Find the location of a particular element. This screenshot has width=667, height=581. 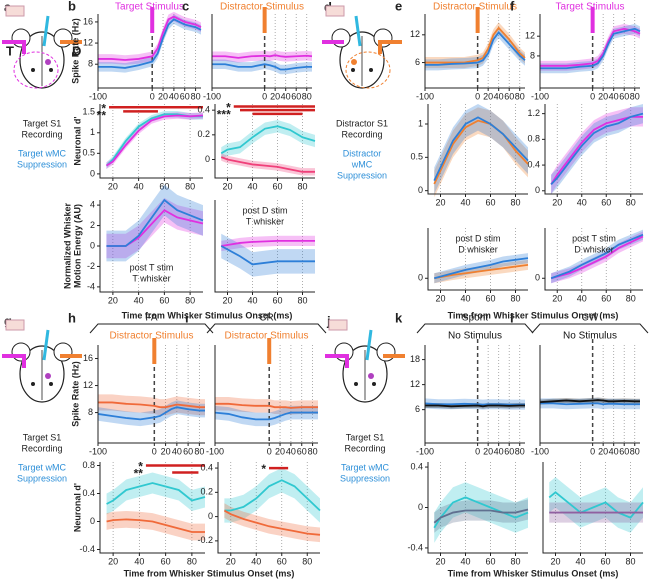

suppression-label: wMC is located at coordinates (362, 164).